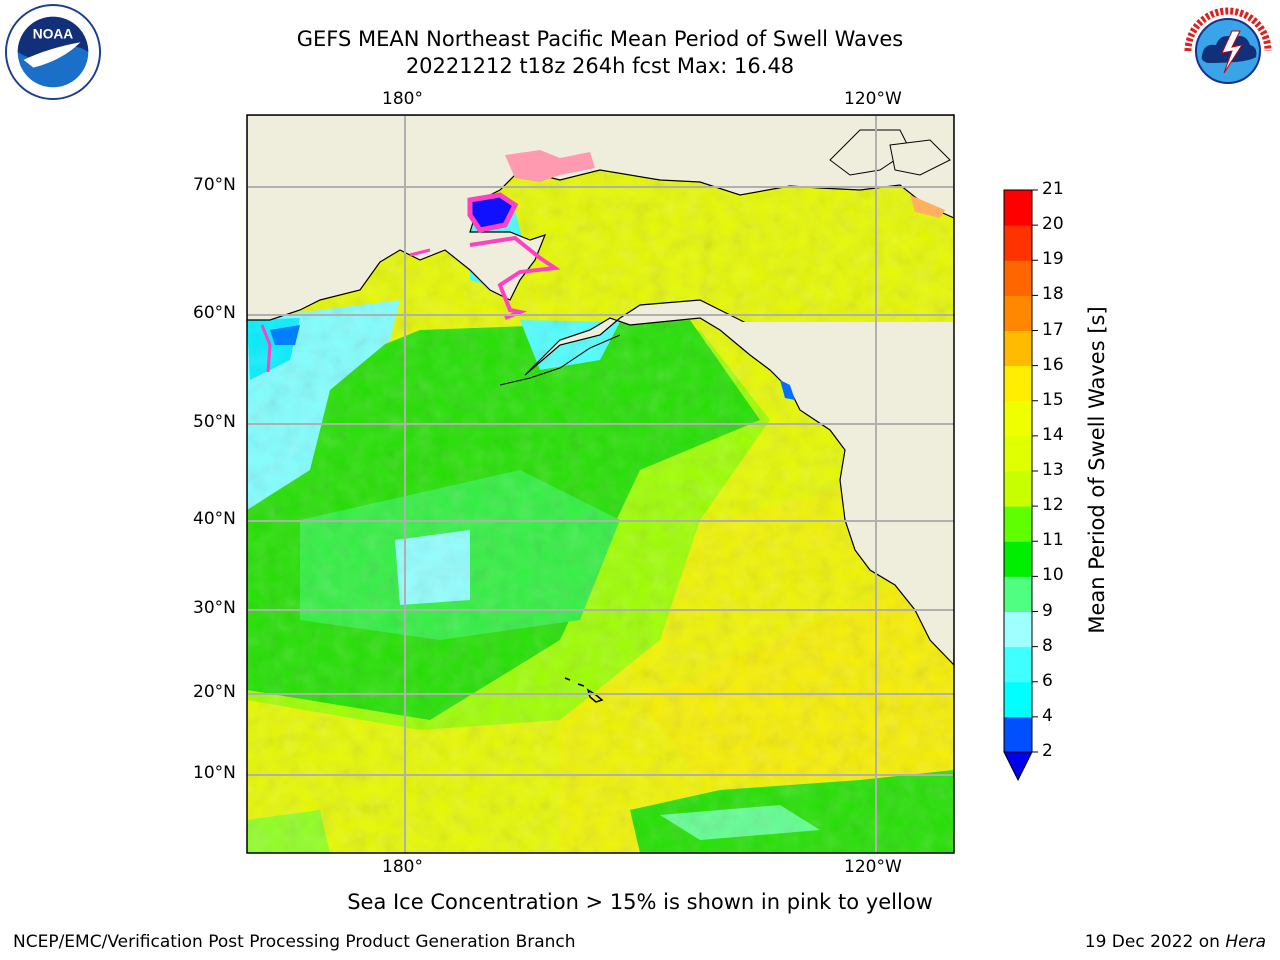  I want to click on colorbar-tick-label: 8, so click(1047, 645).